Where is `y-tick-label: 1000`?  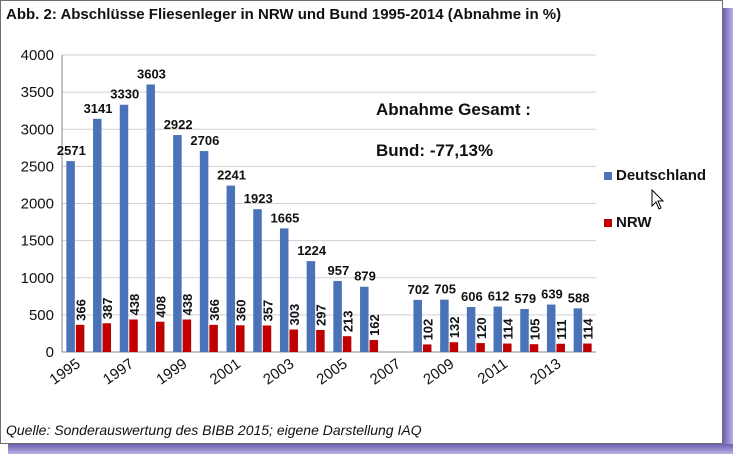
y-tick-label: 1000 is located at coordinates (37, 278).